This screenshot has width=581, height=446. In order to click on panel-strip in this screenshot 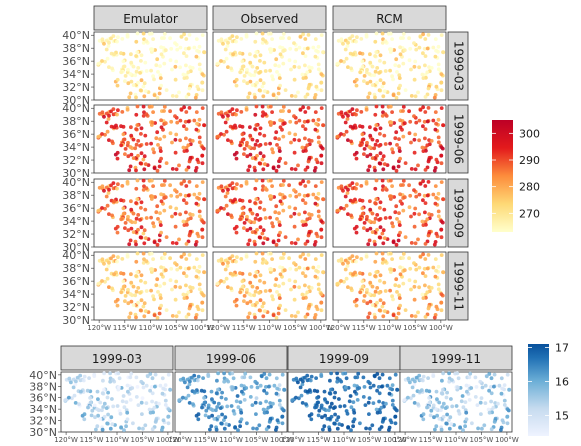, I will do `click(117, 358)`.